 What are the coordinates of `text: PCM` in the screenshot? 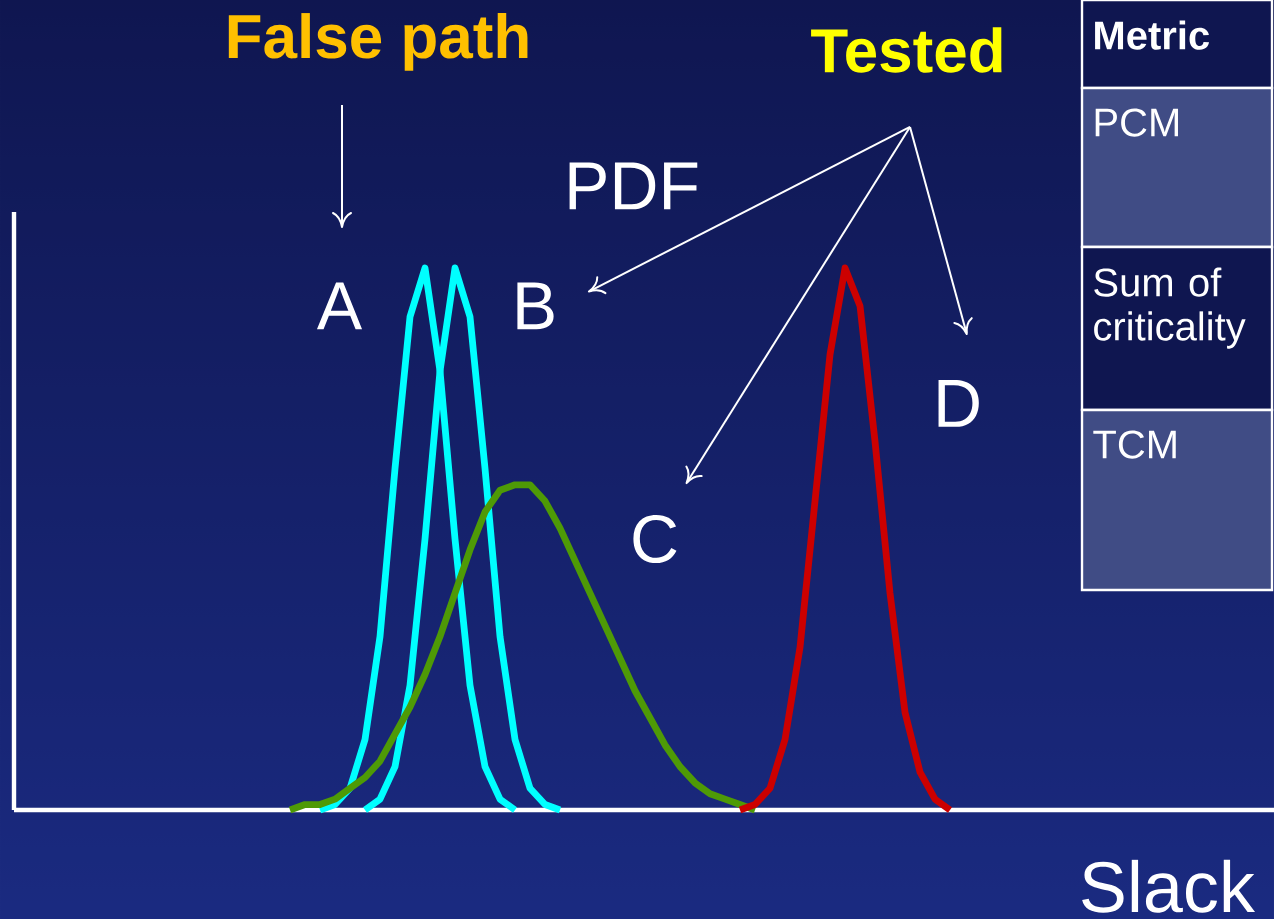 It's located at (1136, 122).